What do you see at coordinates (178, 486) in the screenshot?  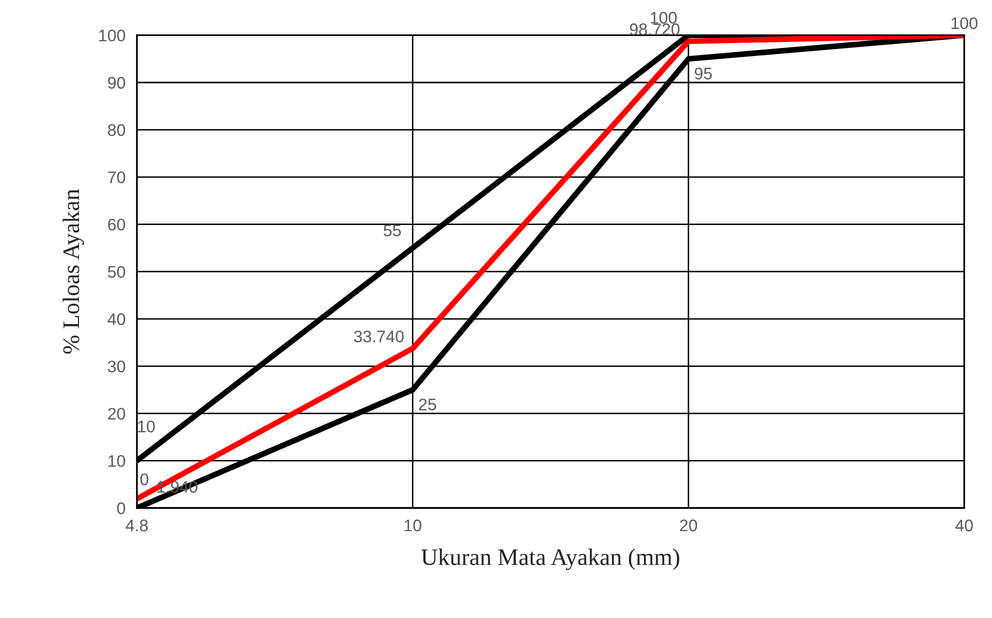 I see `data-label: 1.940` at bounding box center [178, 486].